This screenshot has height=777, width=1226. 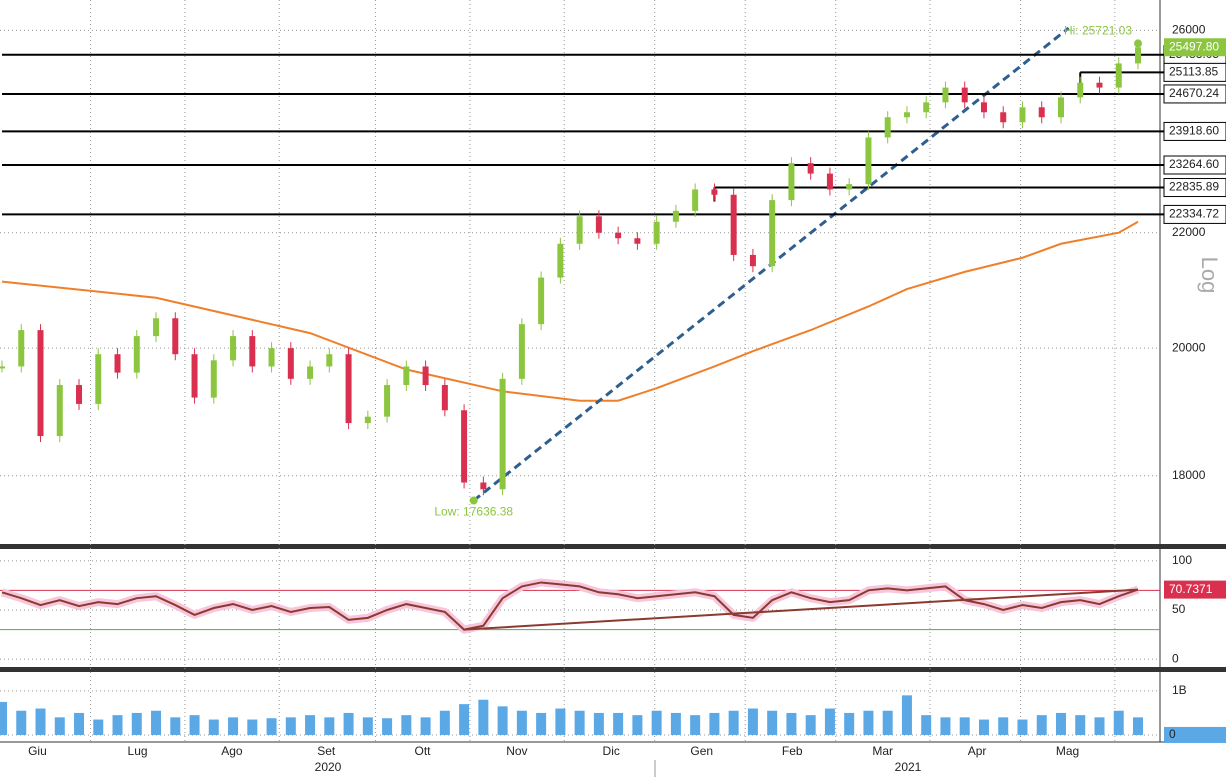 What do you see at coordinates (1138, 43) in the screenshot?
I see `high-marker` at bounding box center [1138, 43].